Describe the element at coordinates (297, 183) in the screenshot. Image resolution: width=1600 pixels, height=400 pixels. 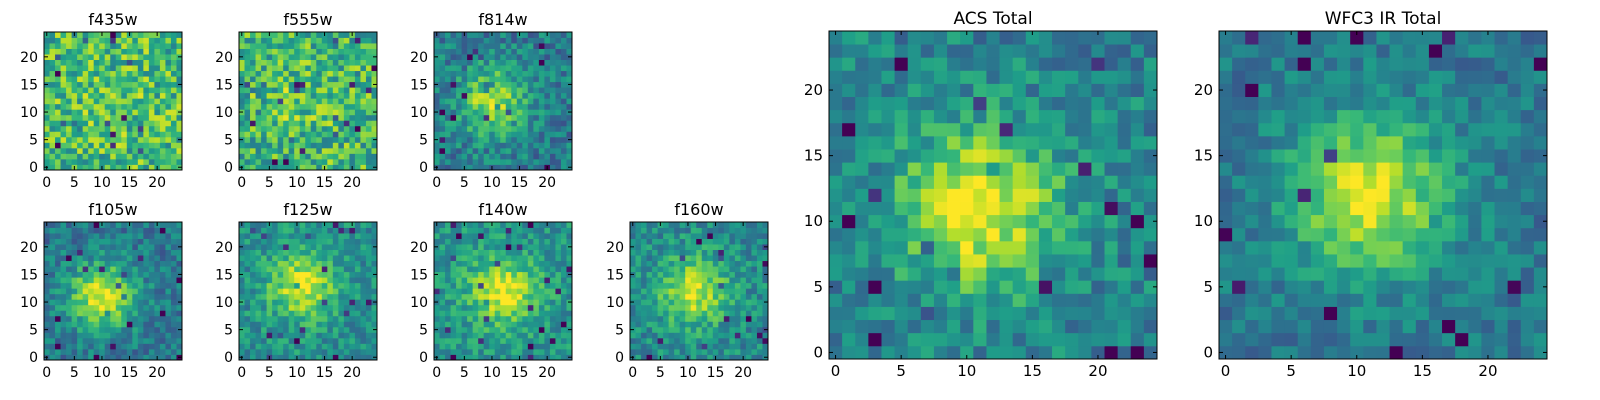
I see `x-tick-label: 10` at that location.